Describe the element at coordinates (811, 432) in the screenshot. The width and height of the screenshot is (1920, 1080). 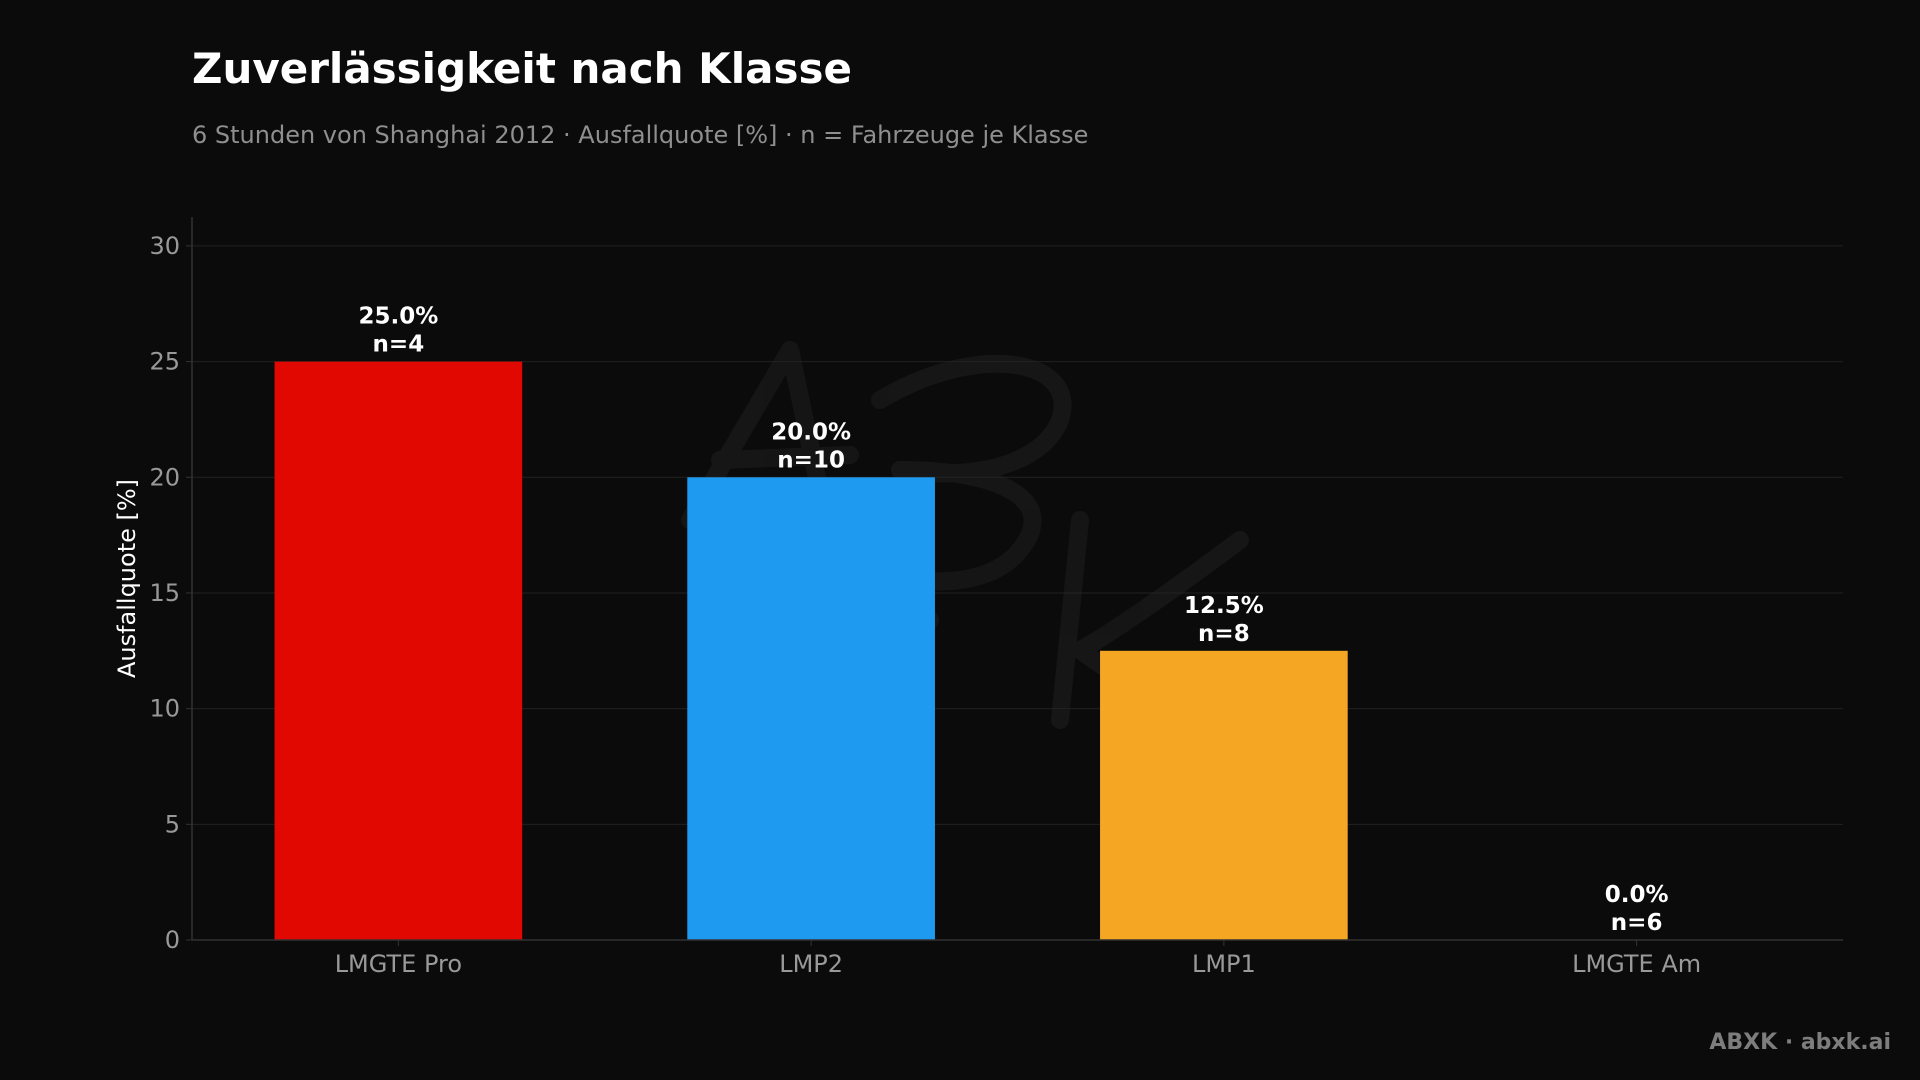
I see `bar-value-label: 20.0%` at that location.